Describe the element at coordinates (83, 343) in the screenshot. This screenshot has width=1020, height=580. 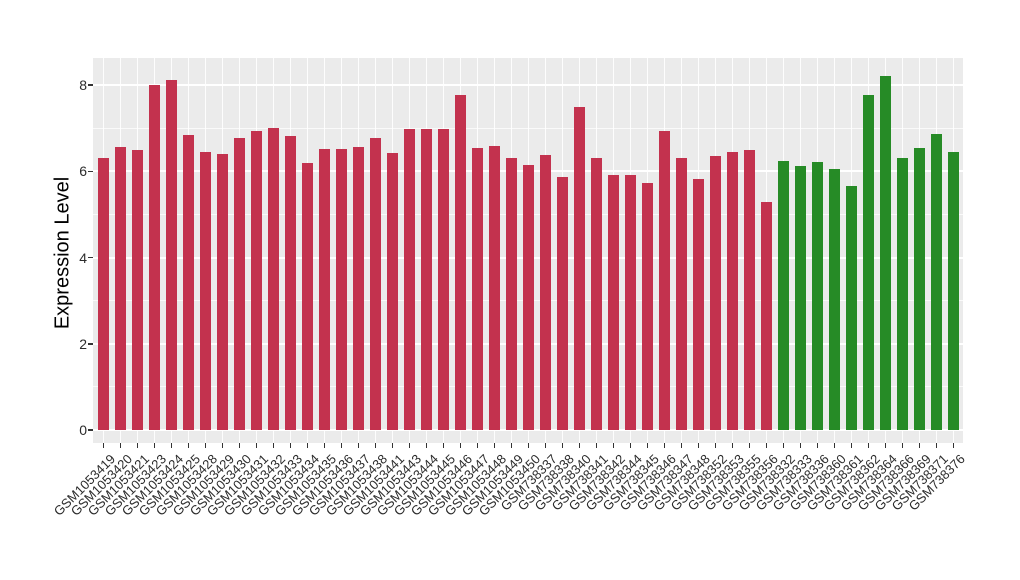
I see `y-tick-label: 2` at that location.